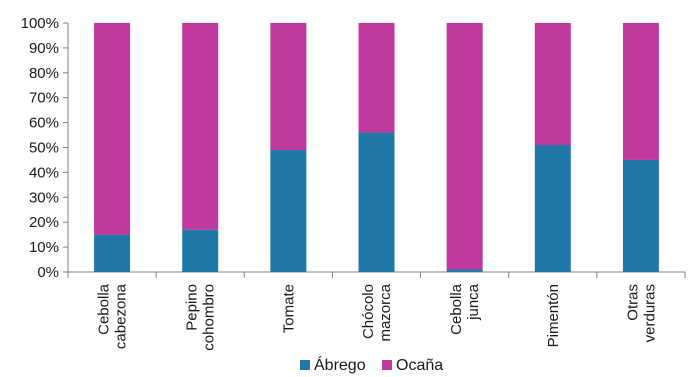 This screenshot has width=693, height=377. I want to click on y-tick-label: 50%, so click(44, 148).